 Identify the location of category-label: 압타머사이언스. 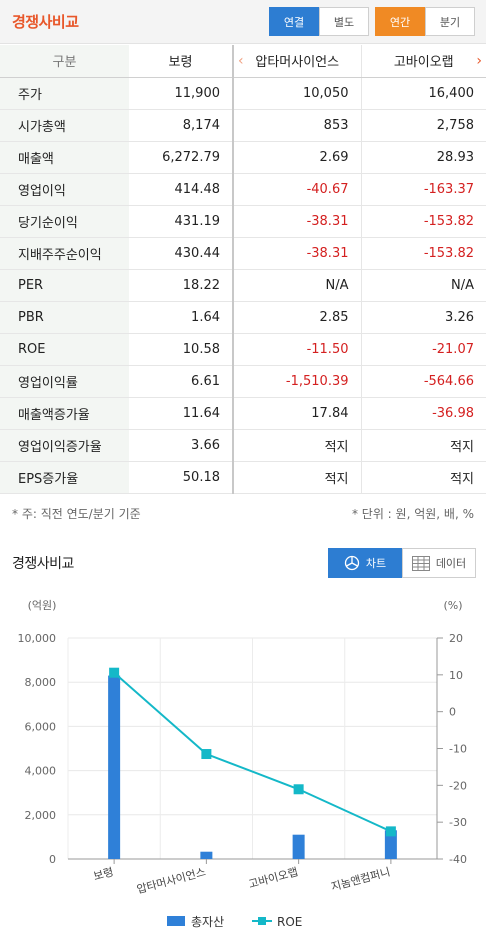
(171, 880).